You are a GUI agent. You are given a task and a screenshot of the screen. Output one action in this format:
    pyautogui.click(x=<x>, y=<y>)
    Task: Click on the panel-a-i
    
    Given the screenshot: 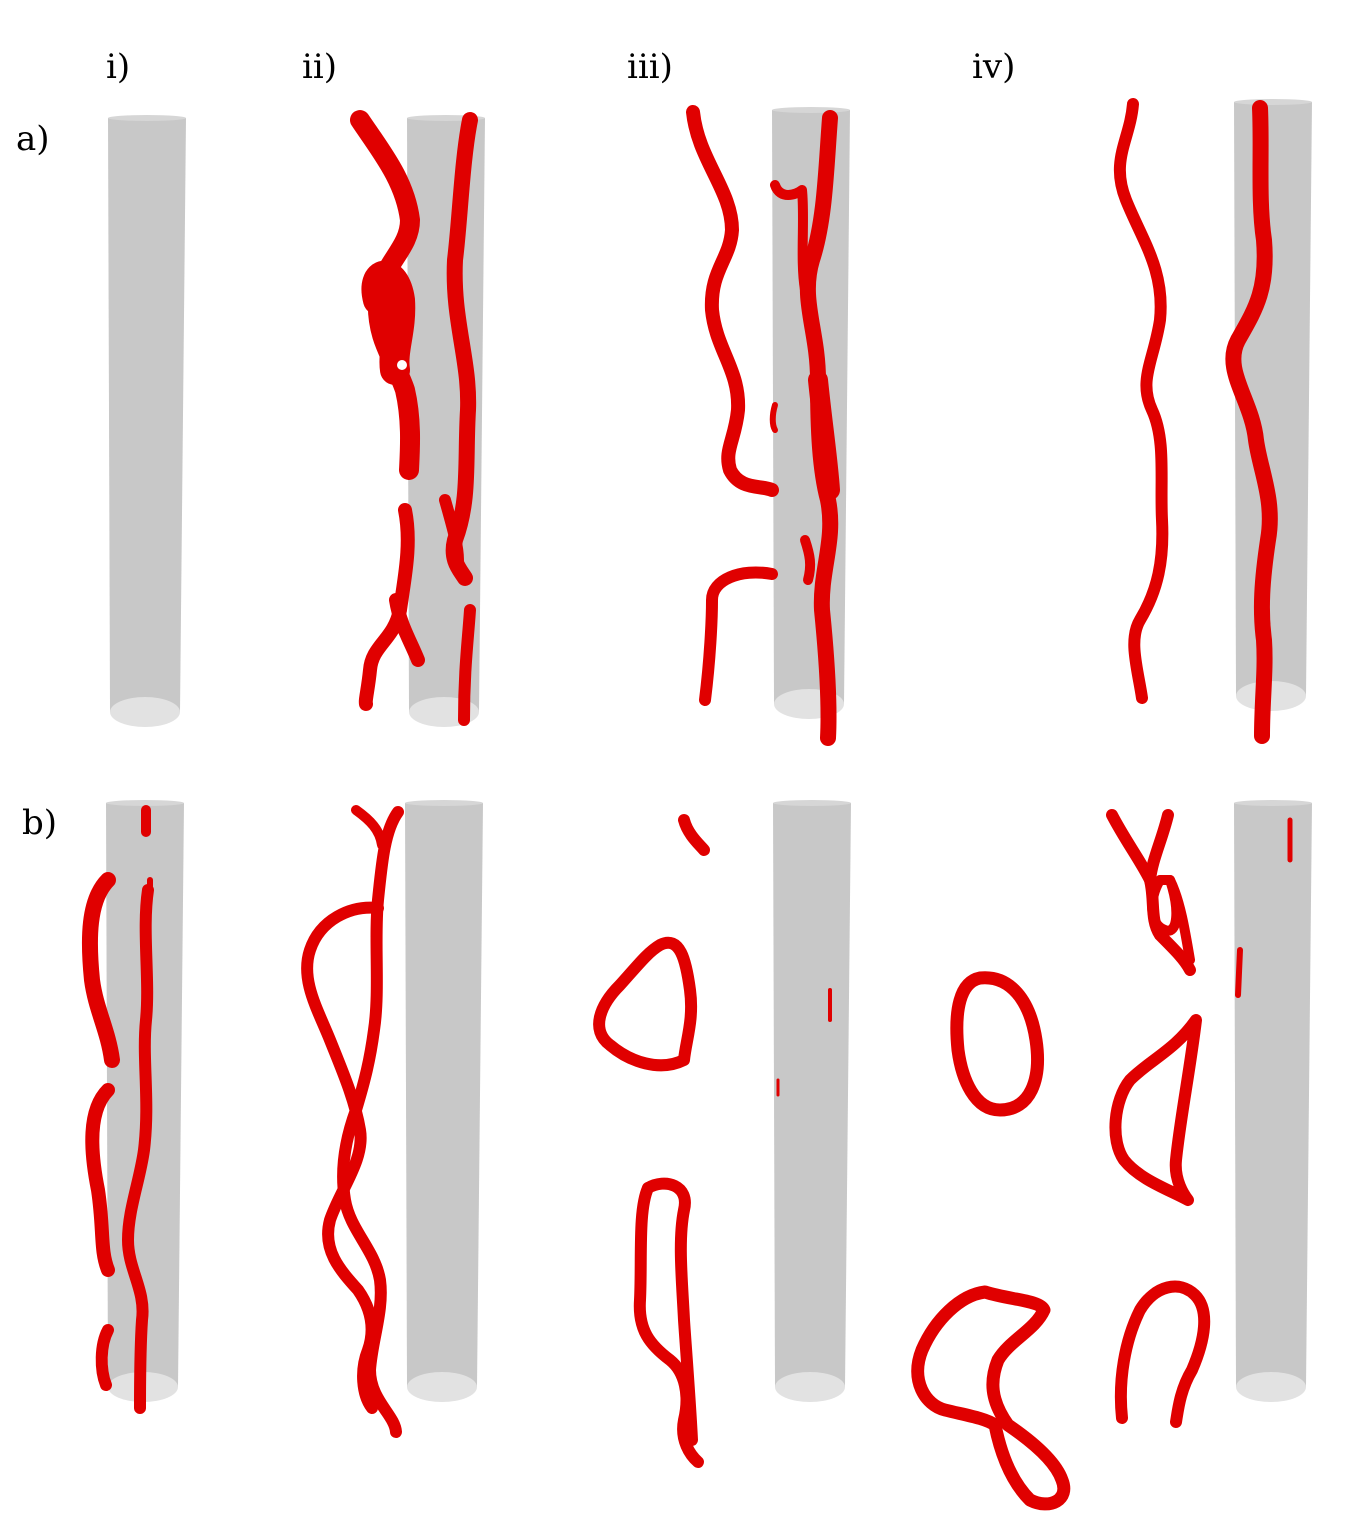 What is the action you would take?
    pyautogui.click(x=147, y=421)
    